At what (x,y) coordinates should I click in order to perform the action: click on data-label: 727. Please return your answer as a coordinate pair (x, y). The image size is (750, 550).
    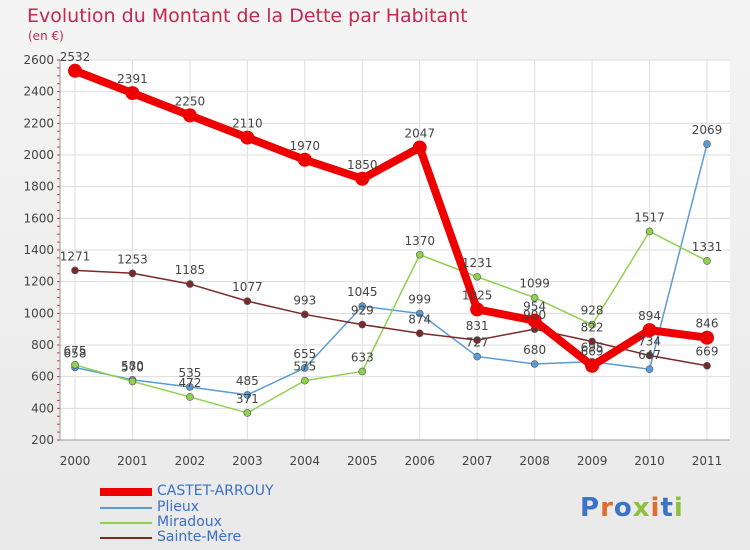
    Looking at the image, I should click on (477, 343).